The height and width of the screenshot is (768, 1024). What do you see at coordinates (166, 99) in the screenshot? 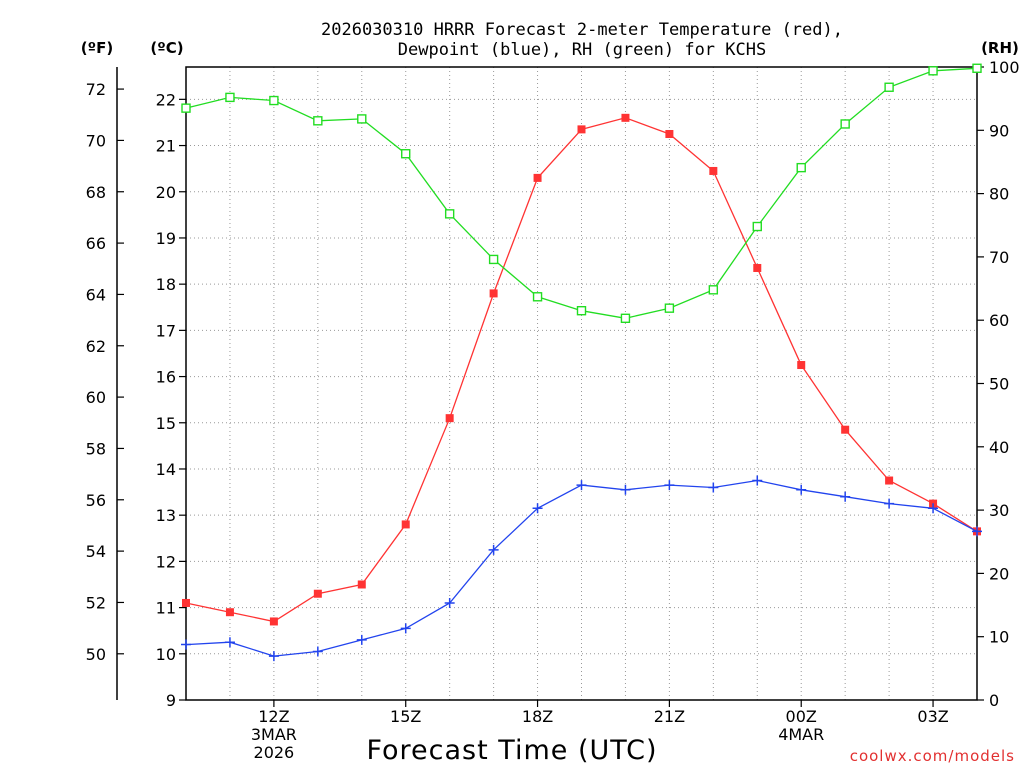
I see `celsius-tick-label: 22` at bounding box center [166, 99].